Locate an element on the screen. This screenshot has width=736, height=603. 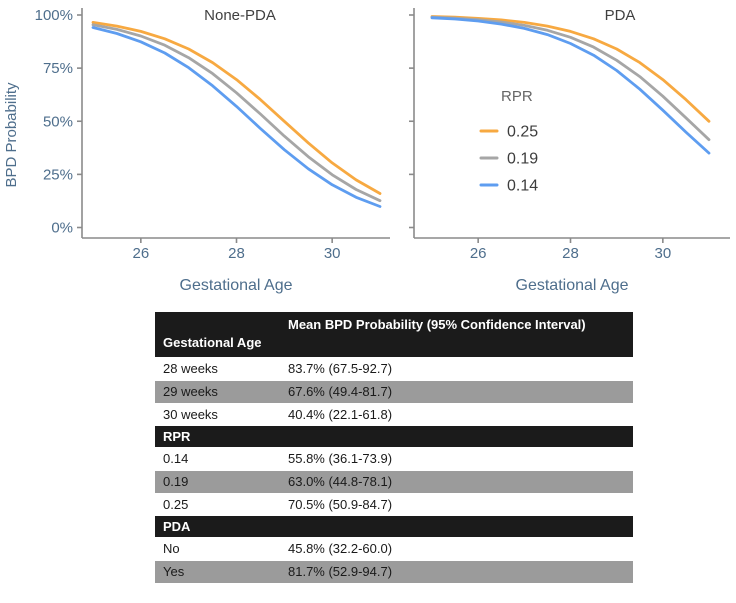
section-header-pda: PDA is located at coordinates (394, 526).